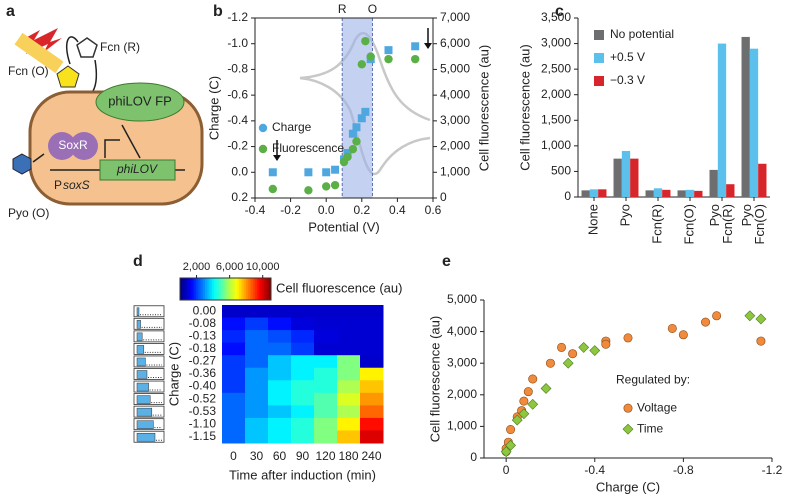 This screenshot has height=499, width=788. Describe the element at coordinates (556, 145) in the screenshot. I see `y-tick-label: 1,000` at that location.